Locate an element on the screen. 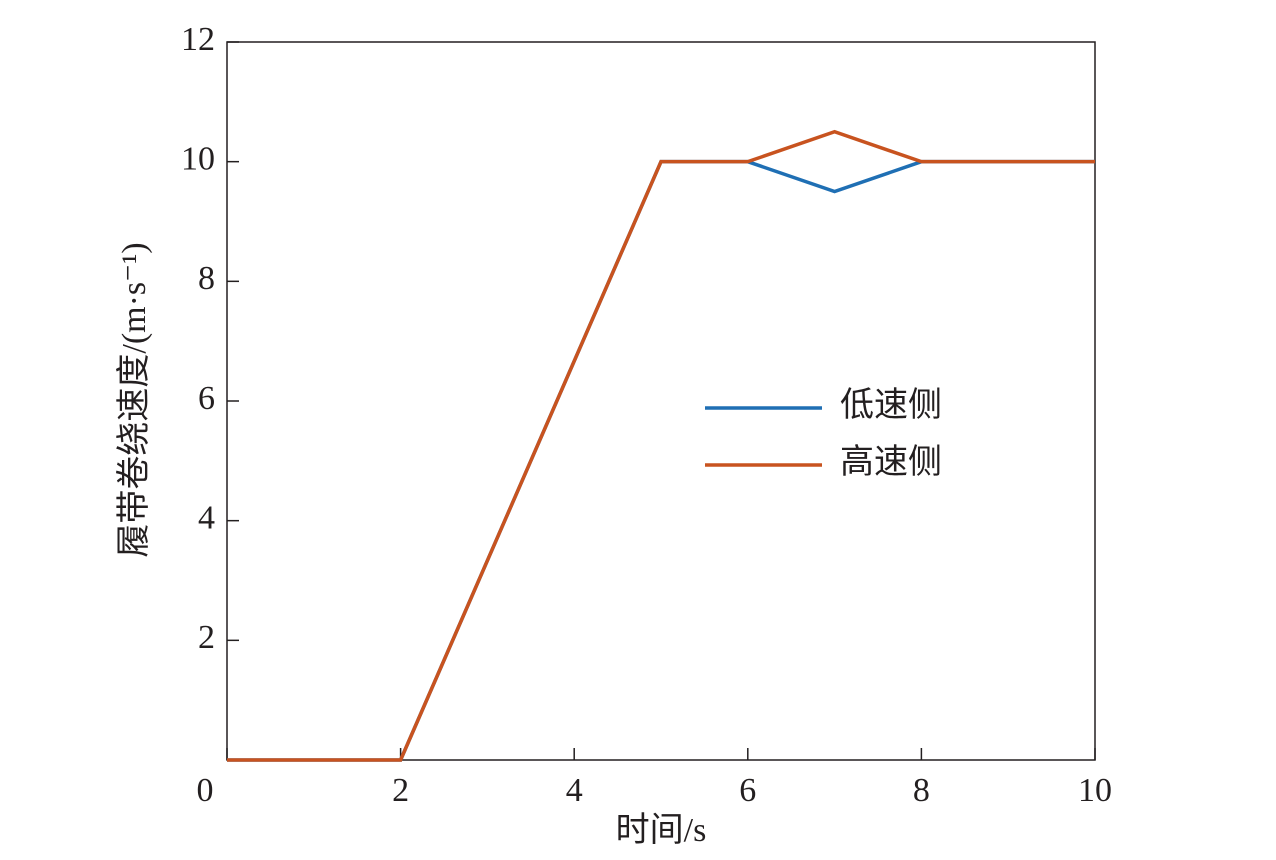  x-tick-label: 0 is located at coordinates (205, 790).